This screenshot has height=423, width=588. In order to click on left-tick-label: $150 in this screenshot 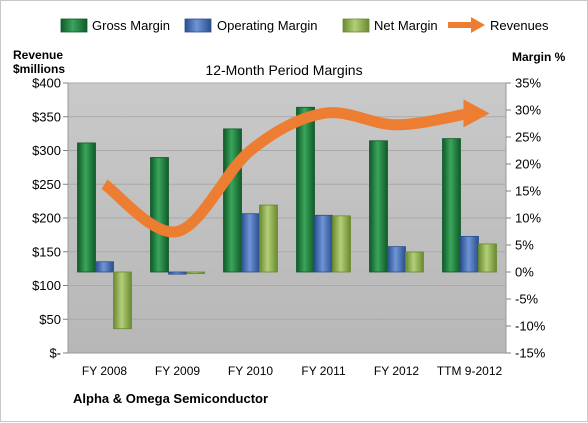, I will do `click(46, 251)`.